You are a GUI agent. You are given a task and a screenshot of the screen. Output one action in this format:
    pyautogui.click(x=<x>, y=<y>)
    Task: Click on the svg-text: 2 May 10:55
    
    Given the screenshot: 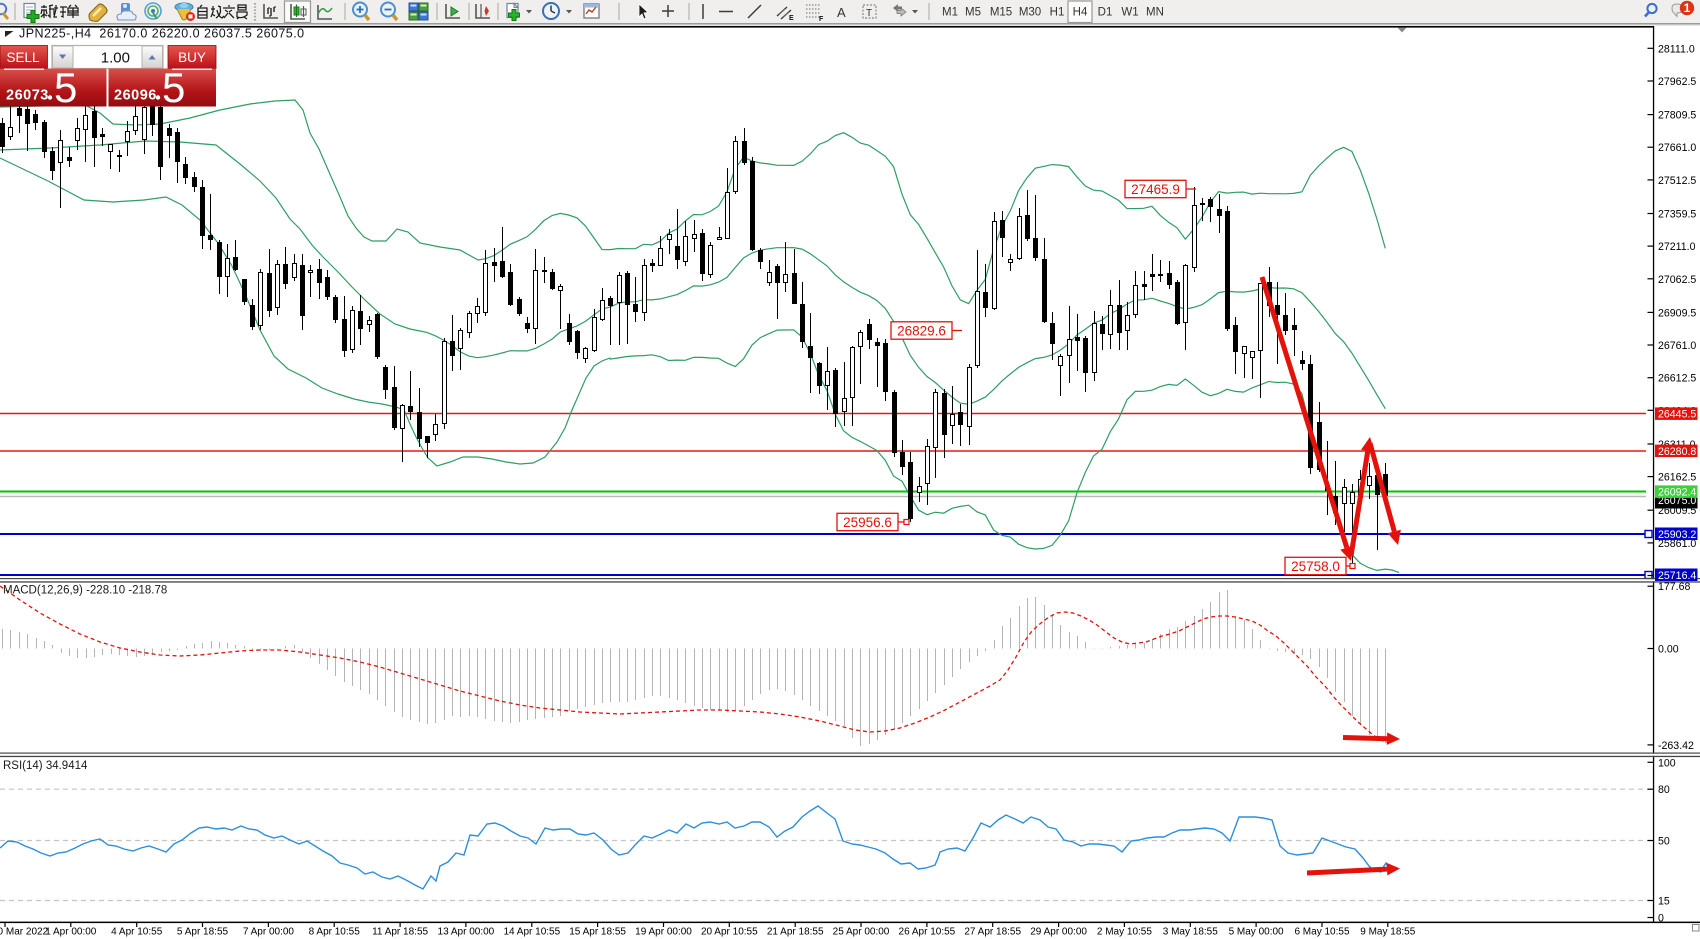 What is the action you would take?
    pyautogui.click(x=1124, y=932)
    